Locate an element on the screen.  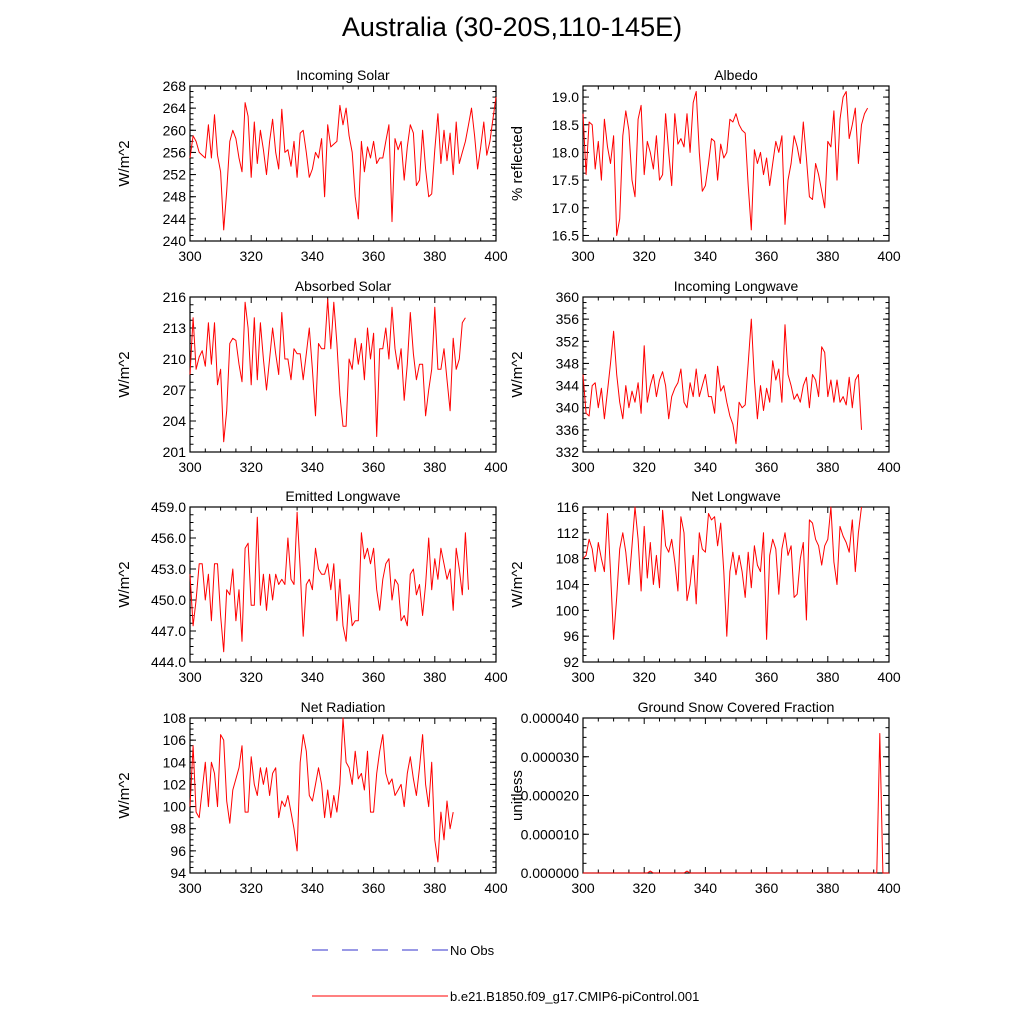
y-tick-label: 0.000020 is located at coordinates (550, 796).